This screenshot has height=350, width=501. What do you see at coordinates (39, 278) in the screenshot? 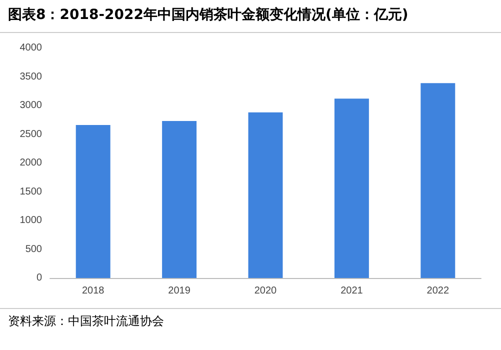
I see `y-tick-label: 0` at bounding box center [39, 278].